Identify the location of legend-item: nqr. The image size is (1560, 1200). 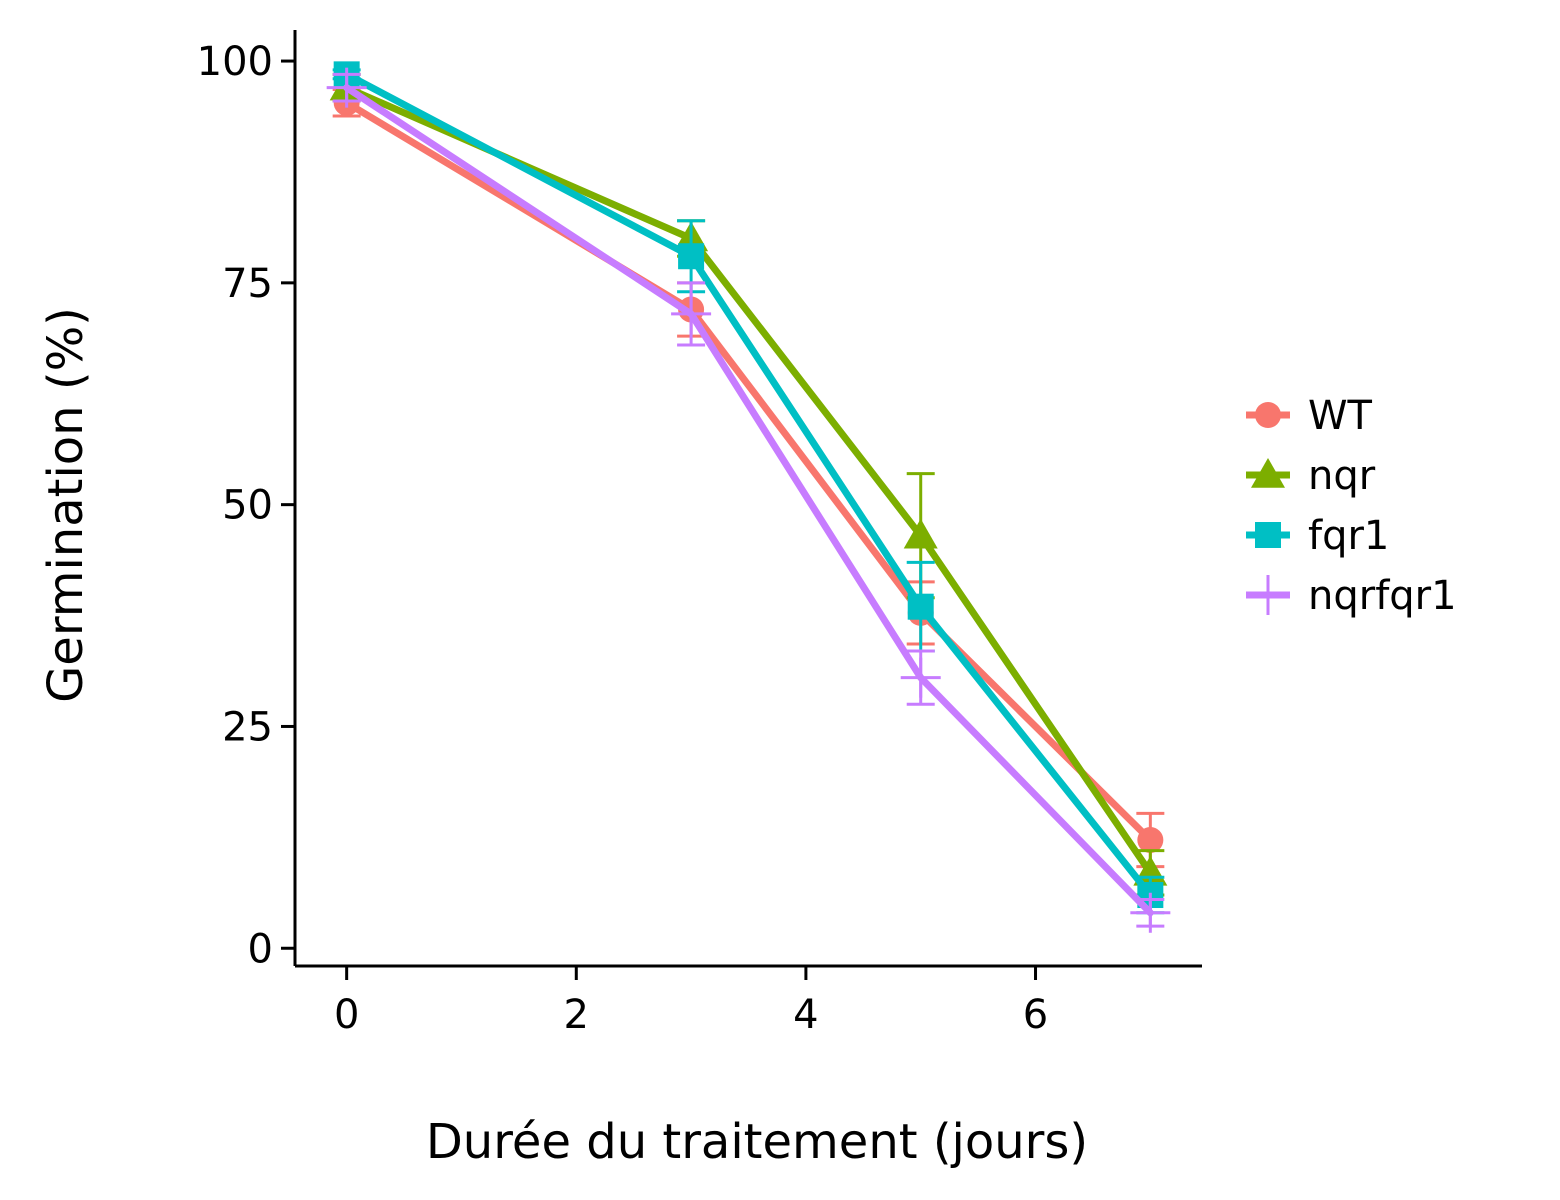
(1311, 476).